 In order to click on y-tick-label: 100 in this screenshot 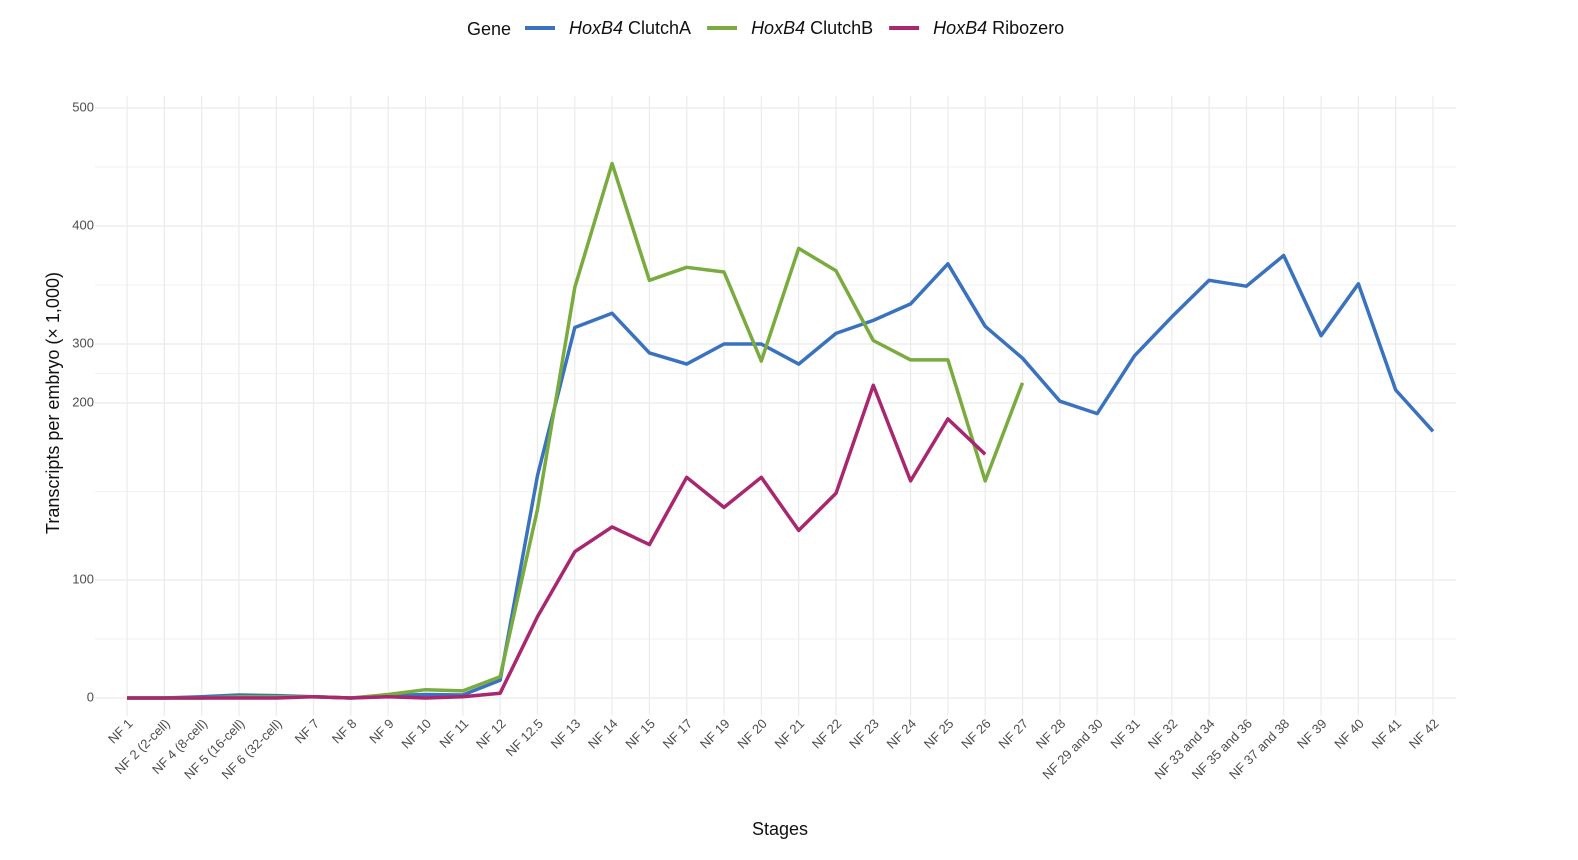, I will do `click(83, 578)`.